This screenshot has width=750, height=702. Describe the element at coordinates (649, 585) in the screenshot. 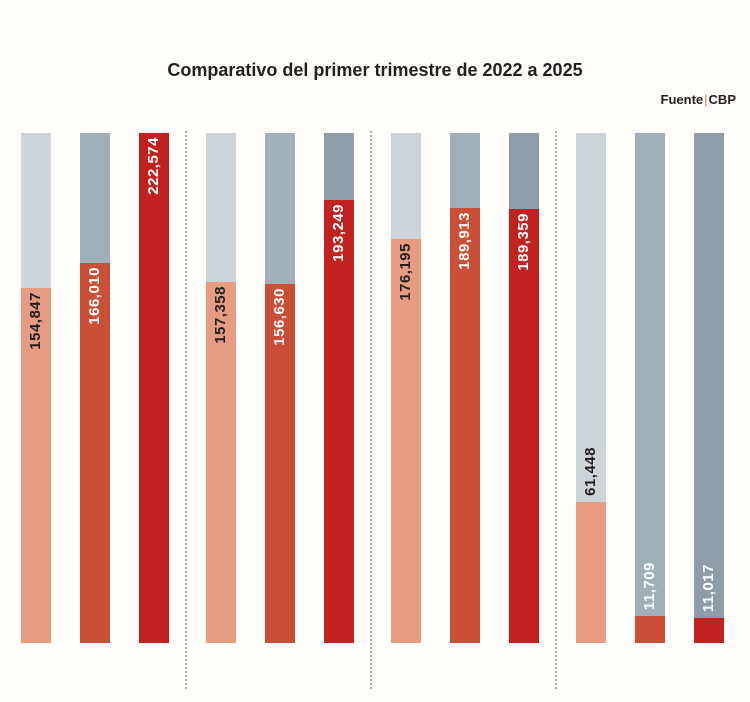

I see `value-label-2025-FEB: 11,709` at that location.